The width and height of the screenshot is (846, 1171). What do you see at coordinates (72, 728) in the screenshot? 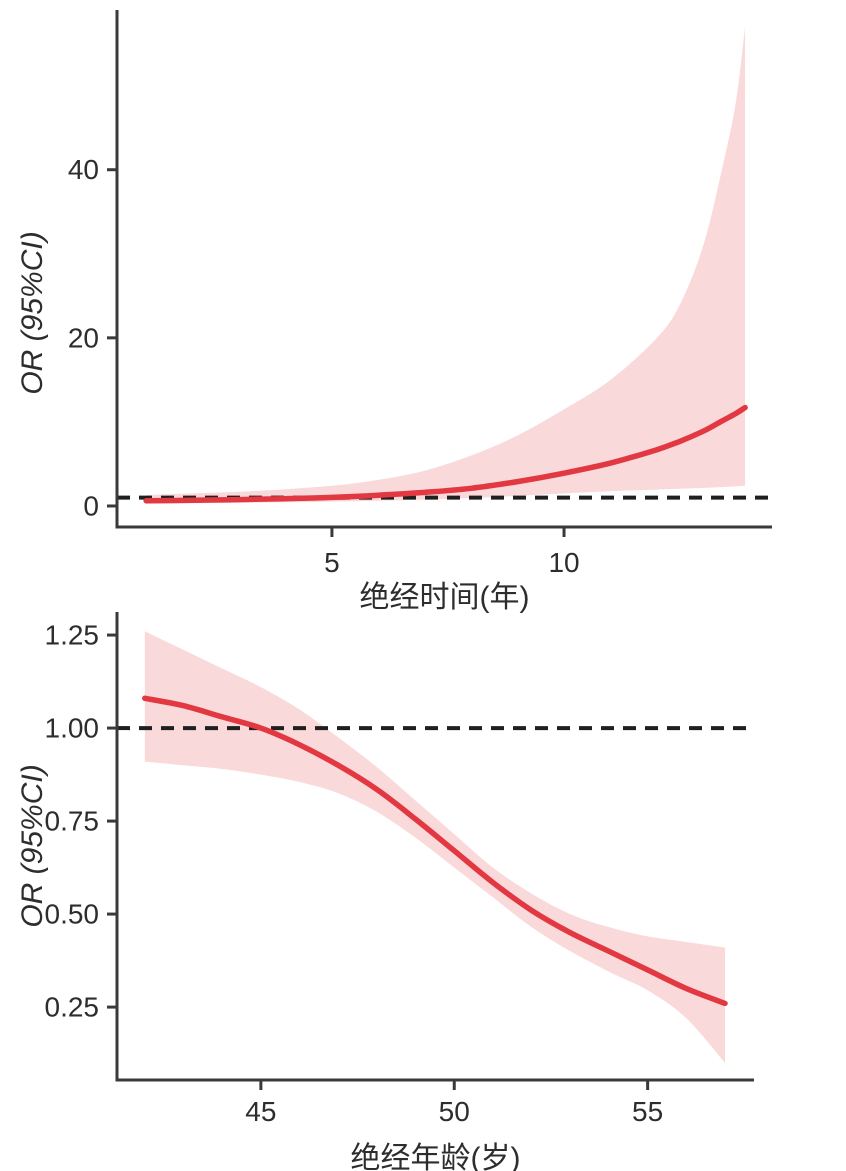
I see `y-tick-label-2-1: 1.00` at bounding box center [72, 728].